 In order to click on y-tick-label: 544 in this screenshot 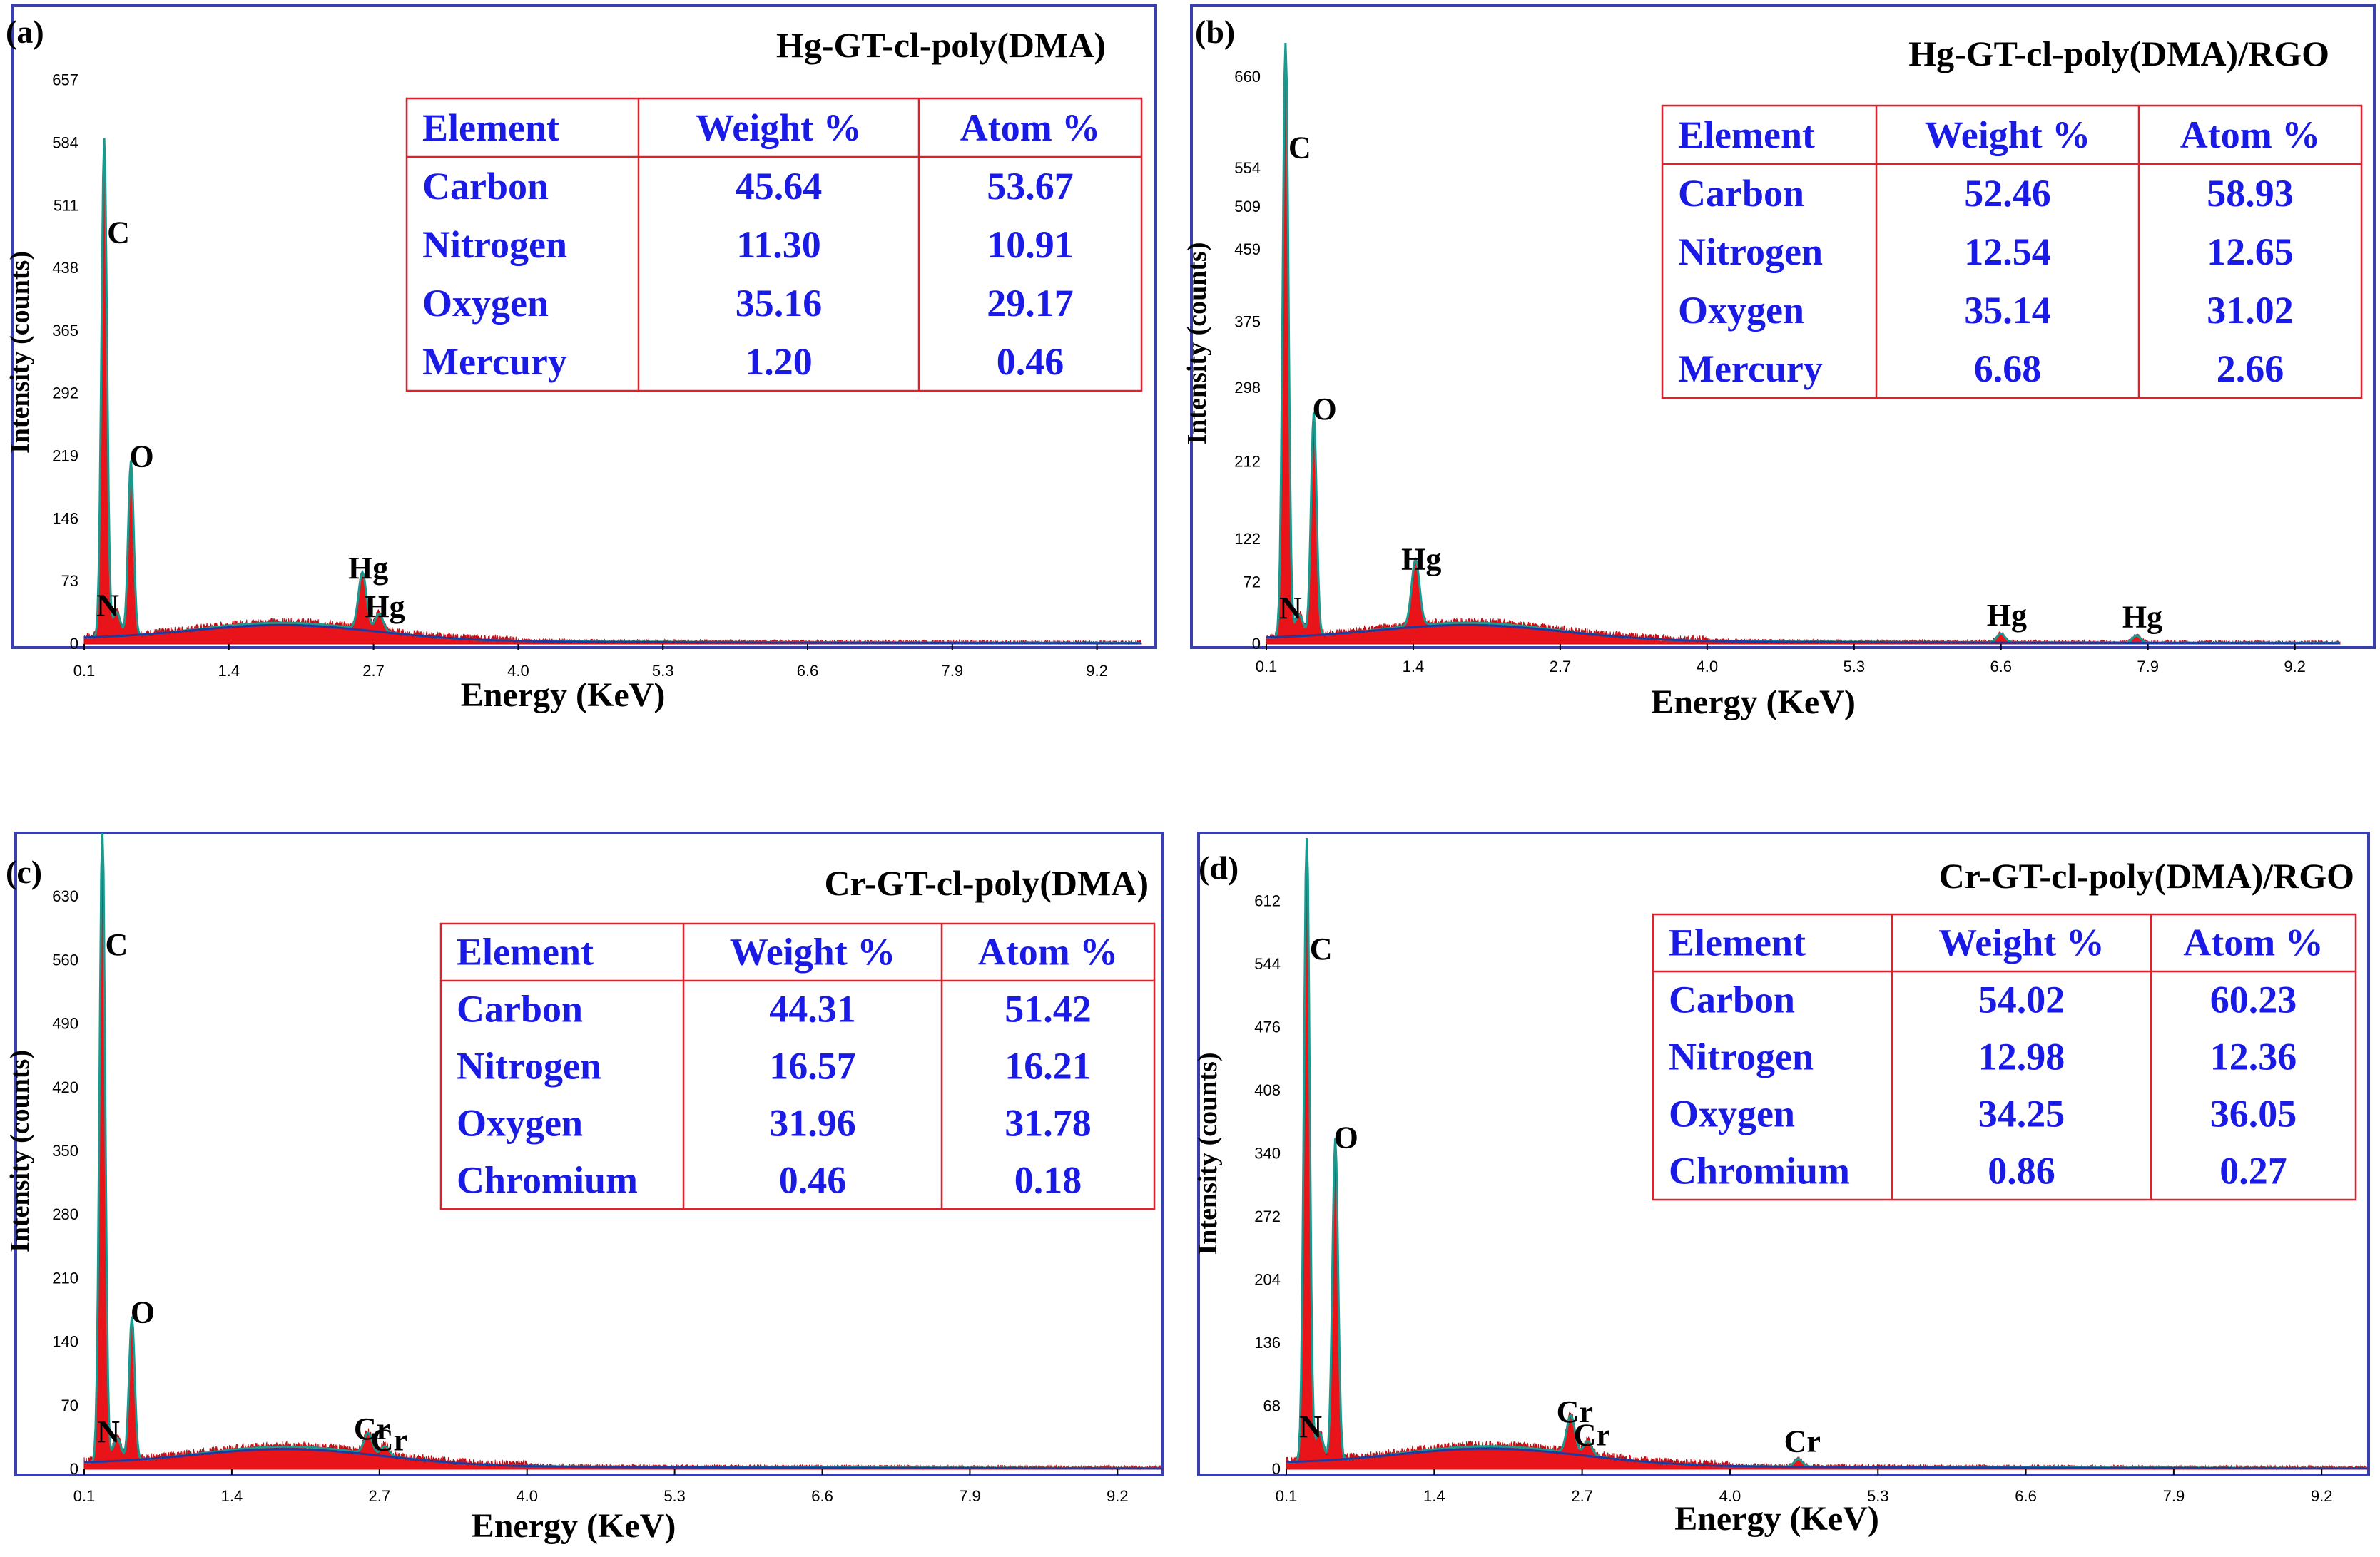, I will do `click(1267, 964)`.